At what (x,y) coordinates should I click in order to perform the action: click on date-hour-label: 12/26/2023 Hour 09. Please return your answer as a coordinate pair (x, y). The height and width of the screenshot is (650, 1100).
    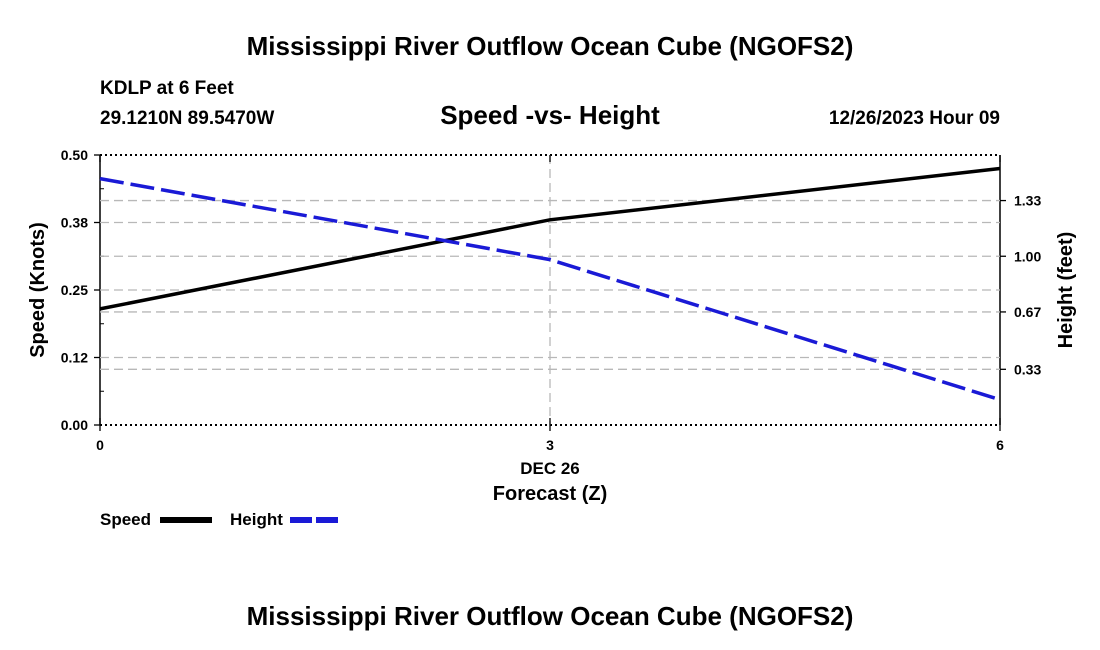
    Looking at the image, I should click on (914, 118).